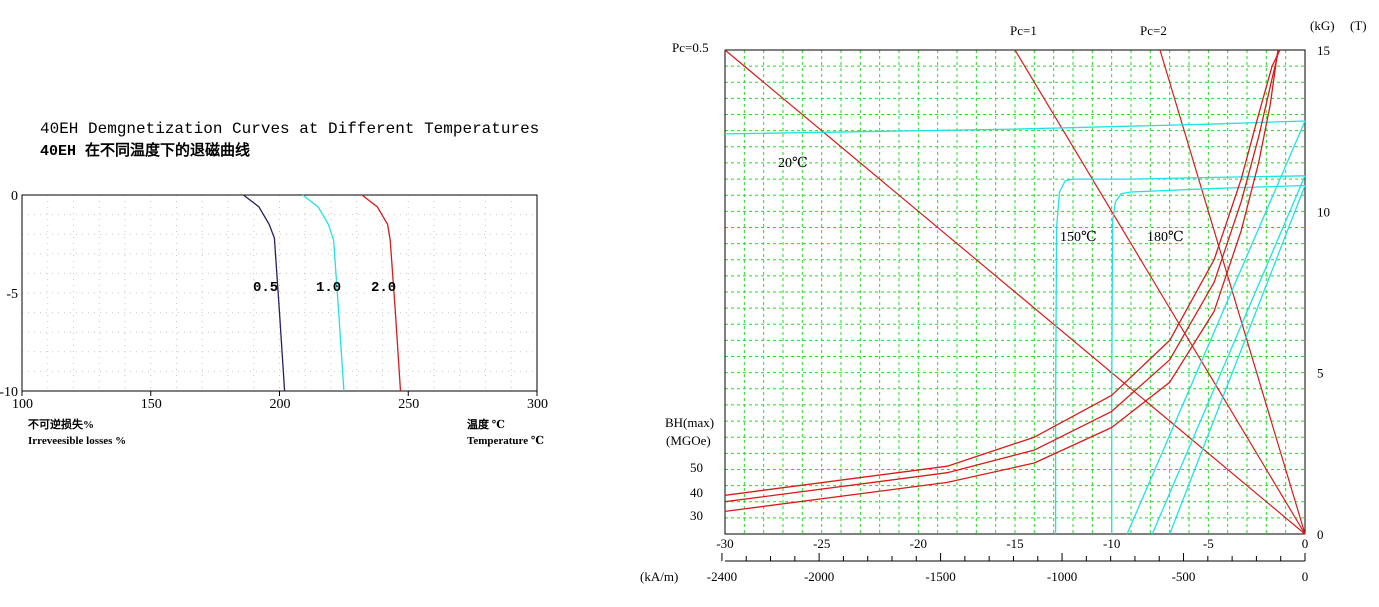 This screenshot has height=607, width=1379. Describe the element at coordinates (1208, 543) in the screenshot. I see `right-x-tick-label: -5` at that location.